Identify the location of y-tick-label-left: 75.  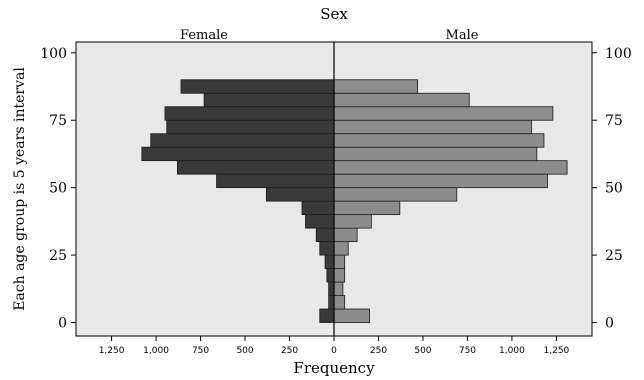
(58, 121).